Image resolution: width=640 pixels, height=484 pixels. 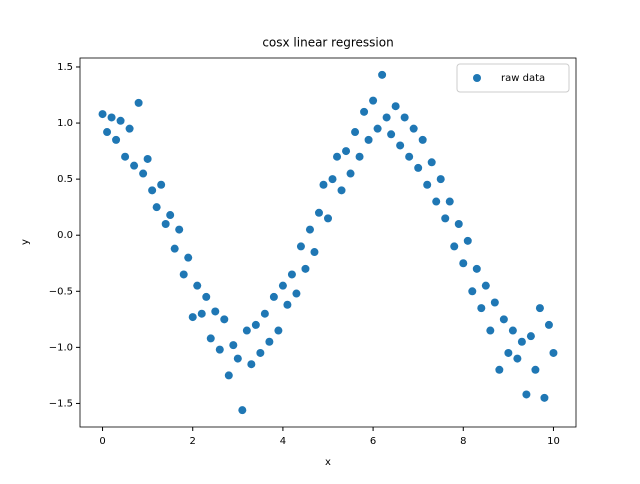 What do you see at coordinates (61, 291) in the screenshot?
I see `y-tick-label: −0.5` at bounding box center [61, 291].